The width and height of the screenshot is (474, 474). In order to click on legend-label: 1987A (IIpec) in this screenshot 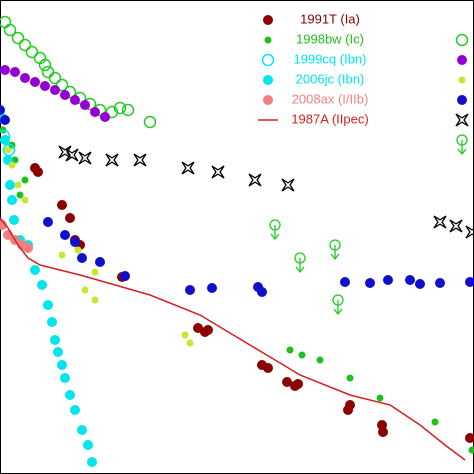, I will do `click(329, 118)`.